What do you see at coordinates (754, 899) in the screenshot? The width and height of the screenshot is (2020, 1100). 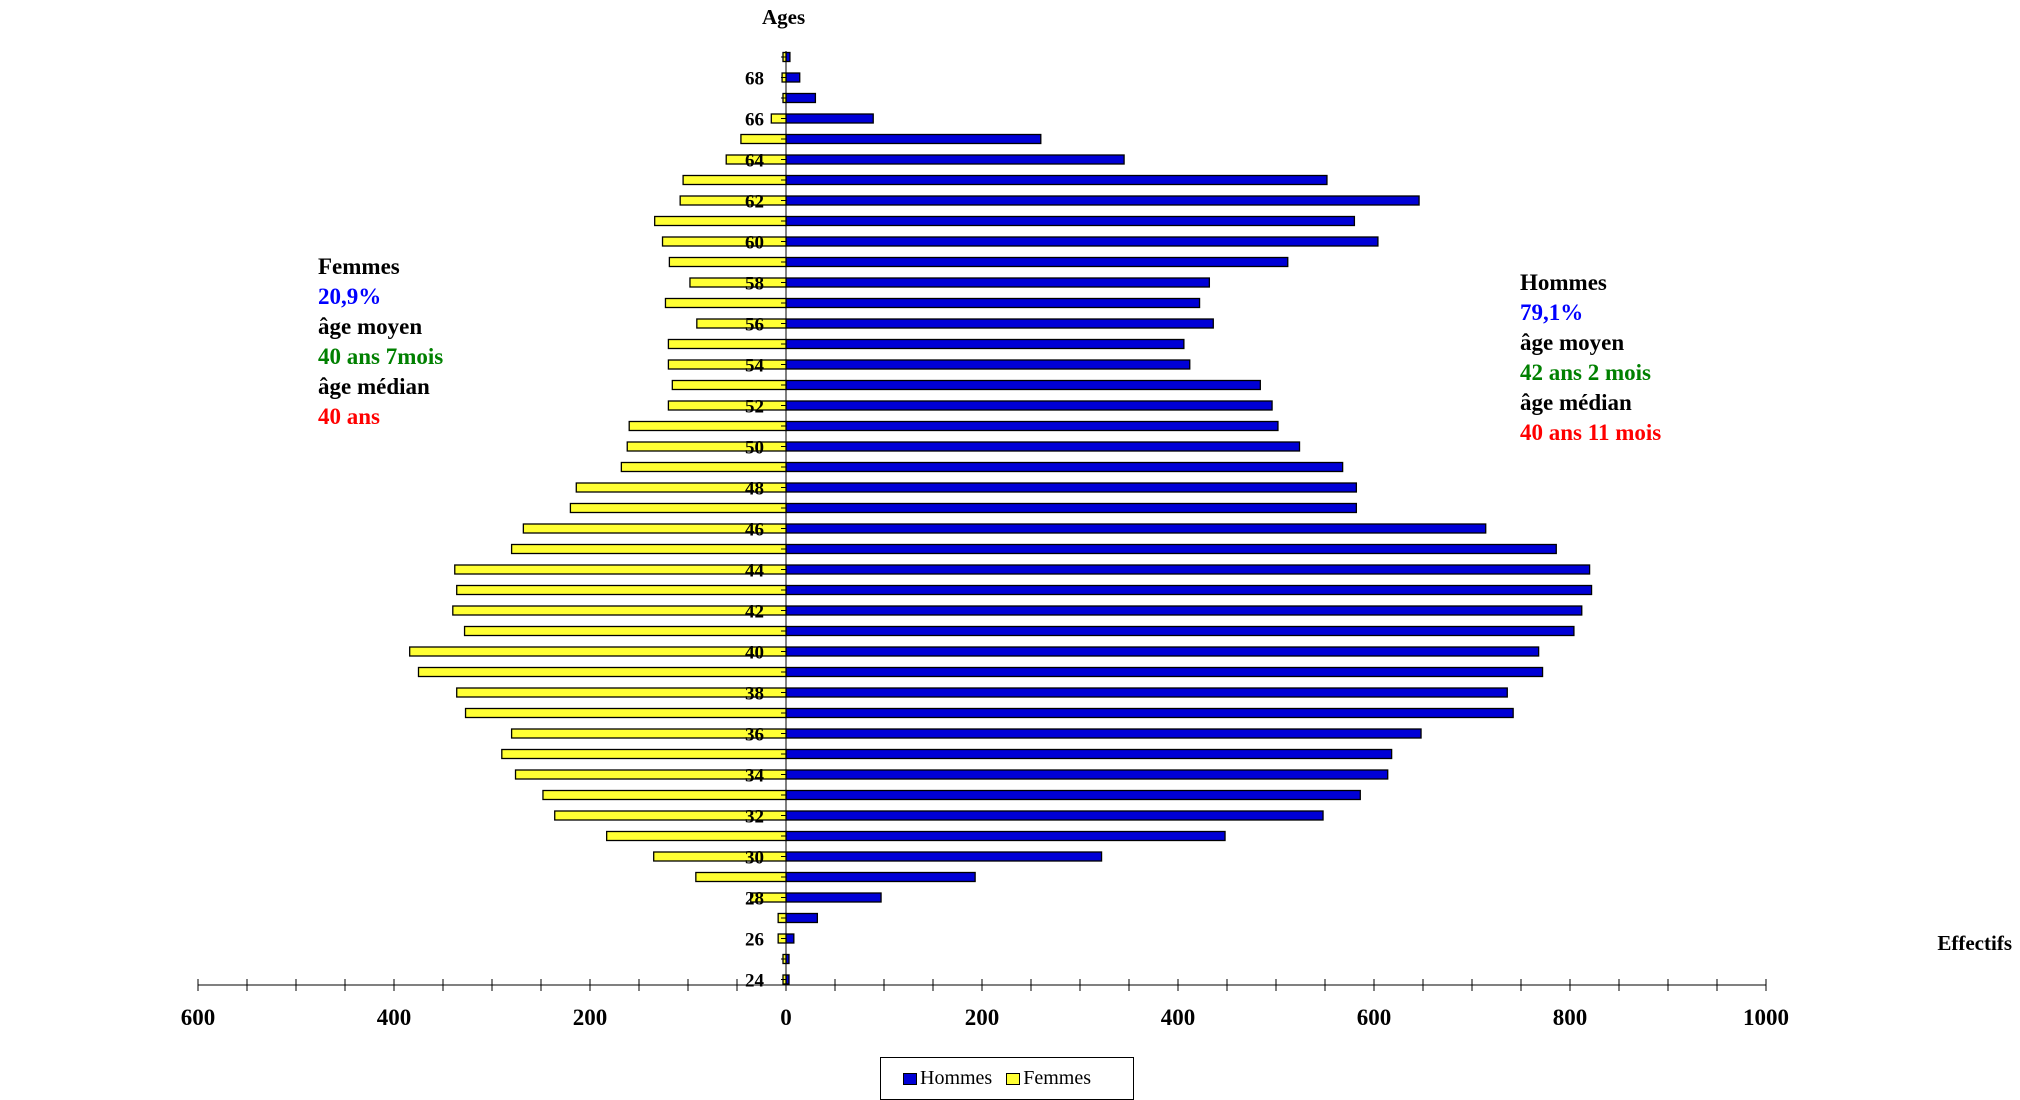 I see `age-tick-label-28: 28` at bounding box center [754, 899].